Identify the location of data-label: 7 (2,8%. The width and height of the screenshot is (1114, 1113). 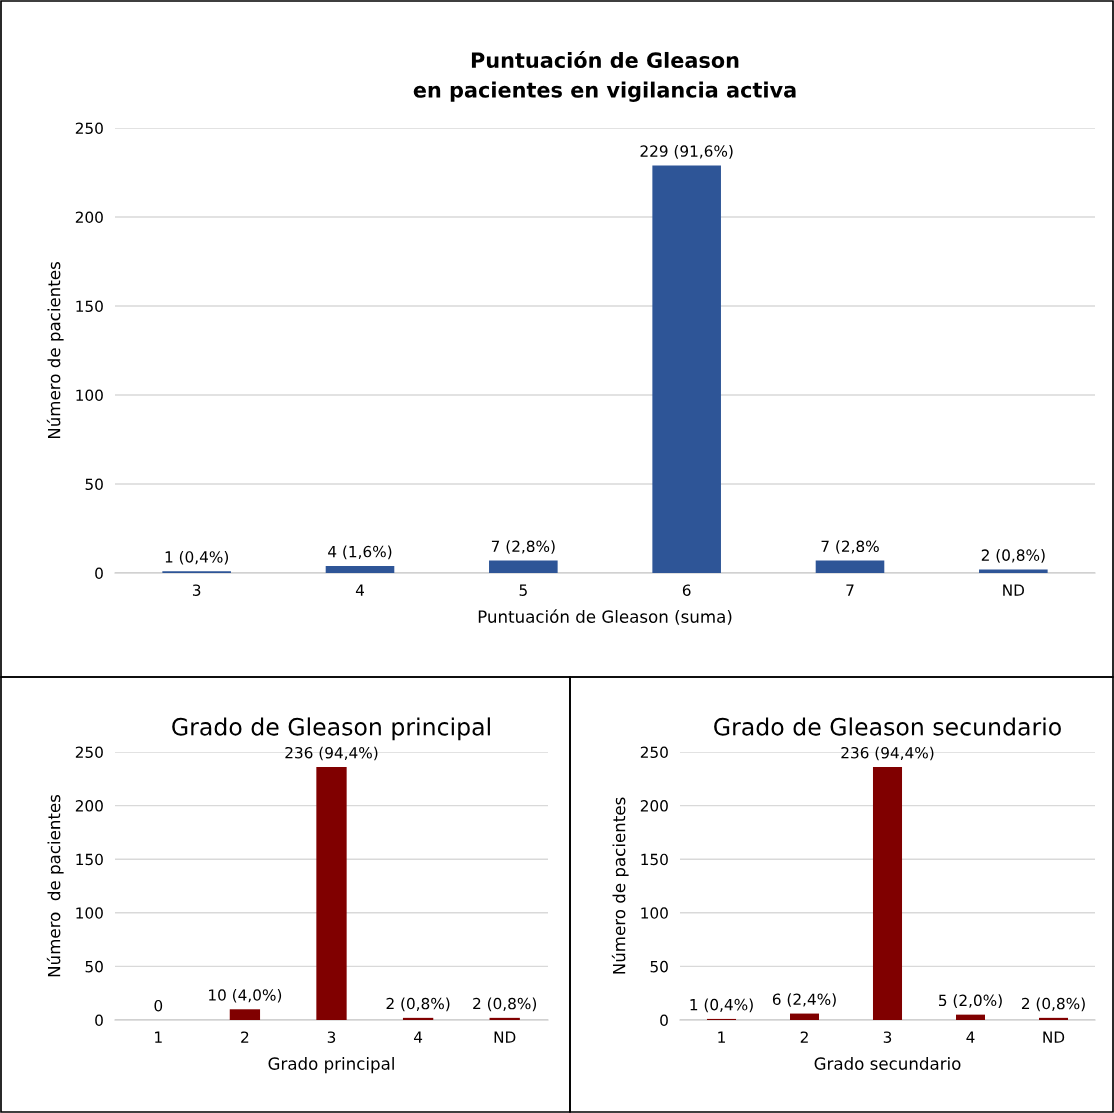
(850, 547).